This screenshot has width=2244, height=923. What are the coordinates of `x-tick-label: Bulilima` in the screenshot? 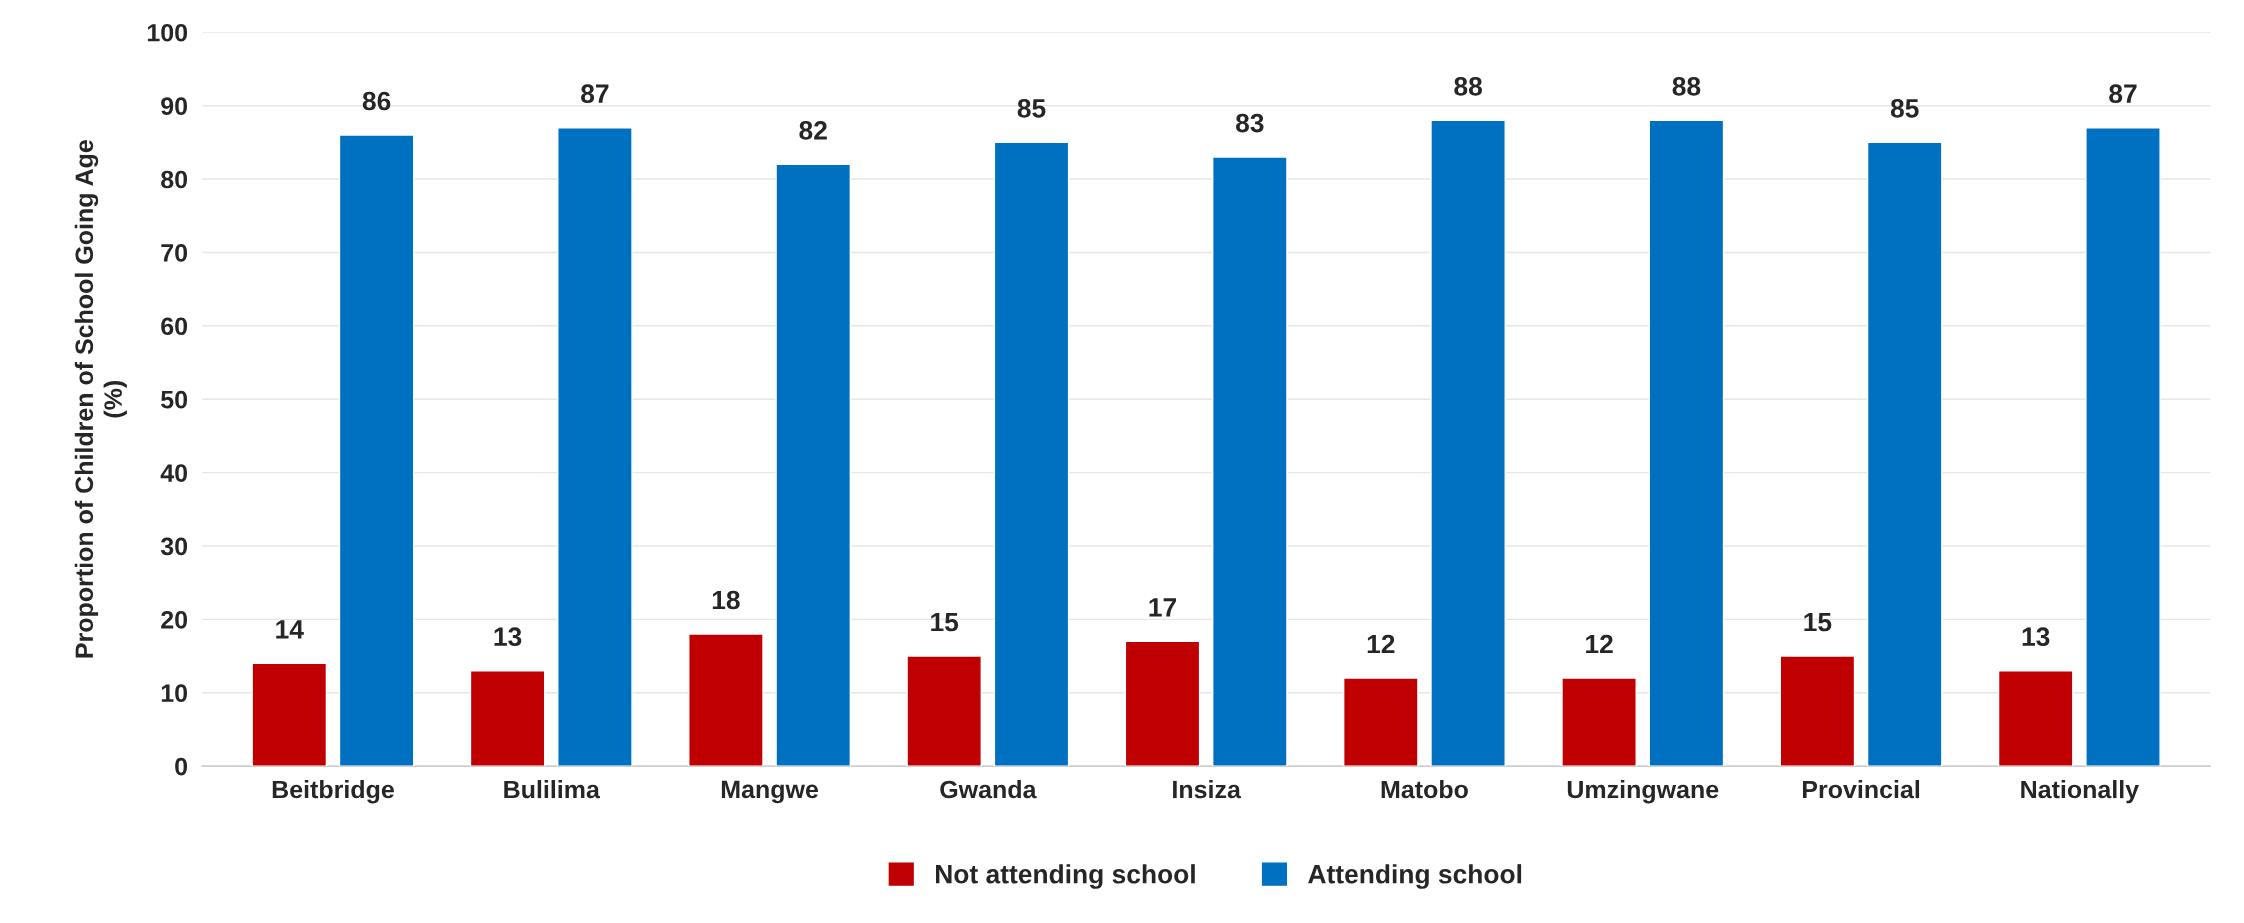 It's located at (552, 789).